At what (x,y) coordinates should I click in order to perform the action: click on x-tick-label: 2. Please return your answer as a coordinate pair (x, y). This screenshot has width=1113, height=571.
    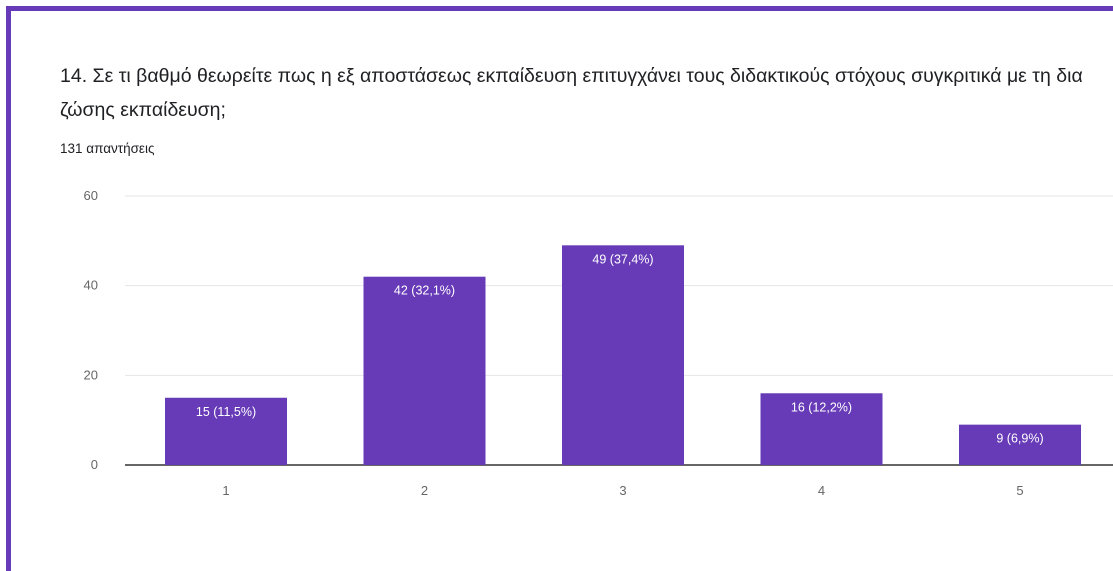
    Looking at the image, I should click on (424, 490).